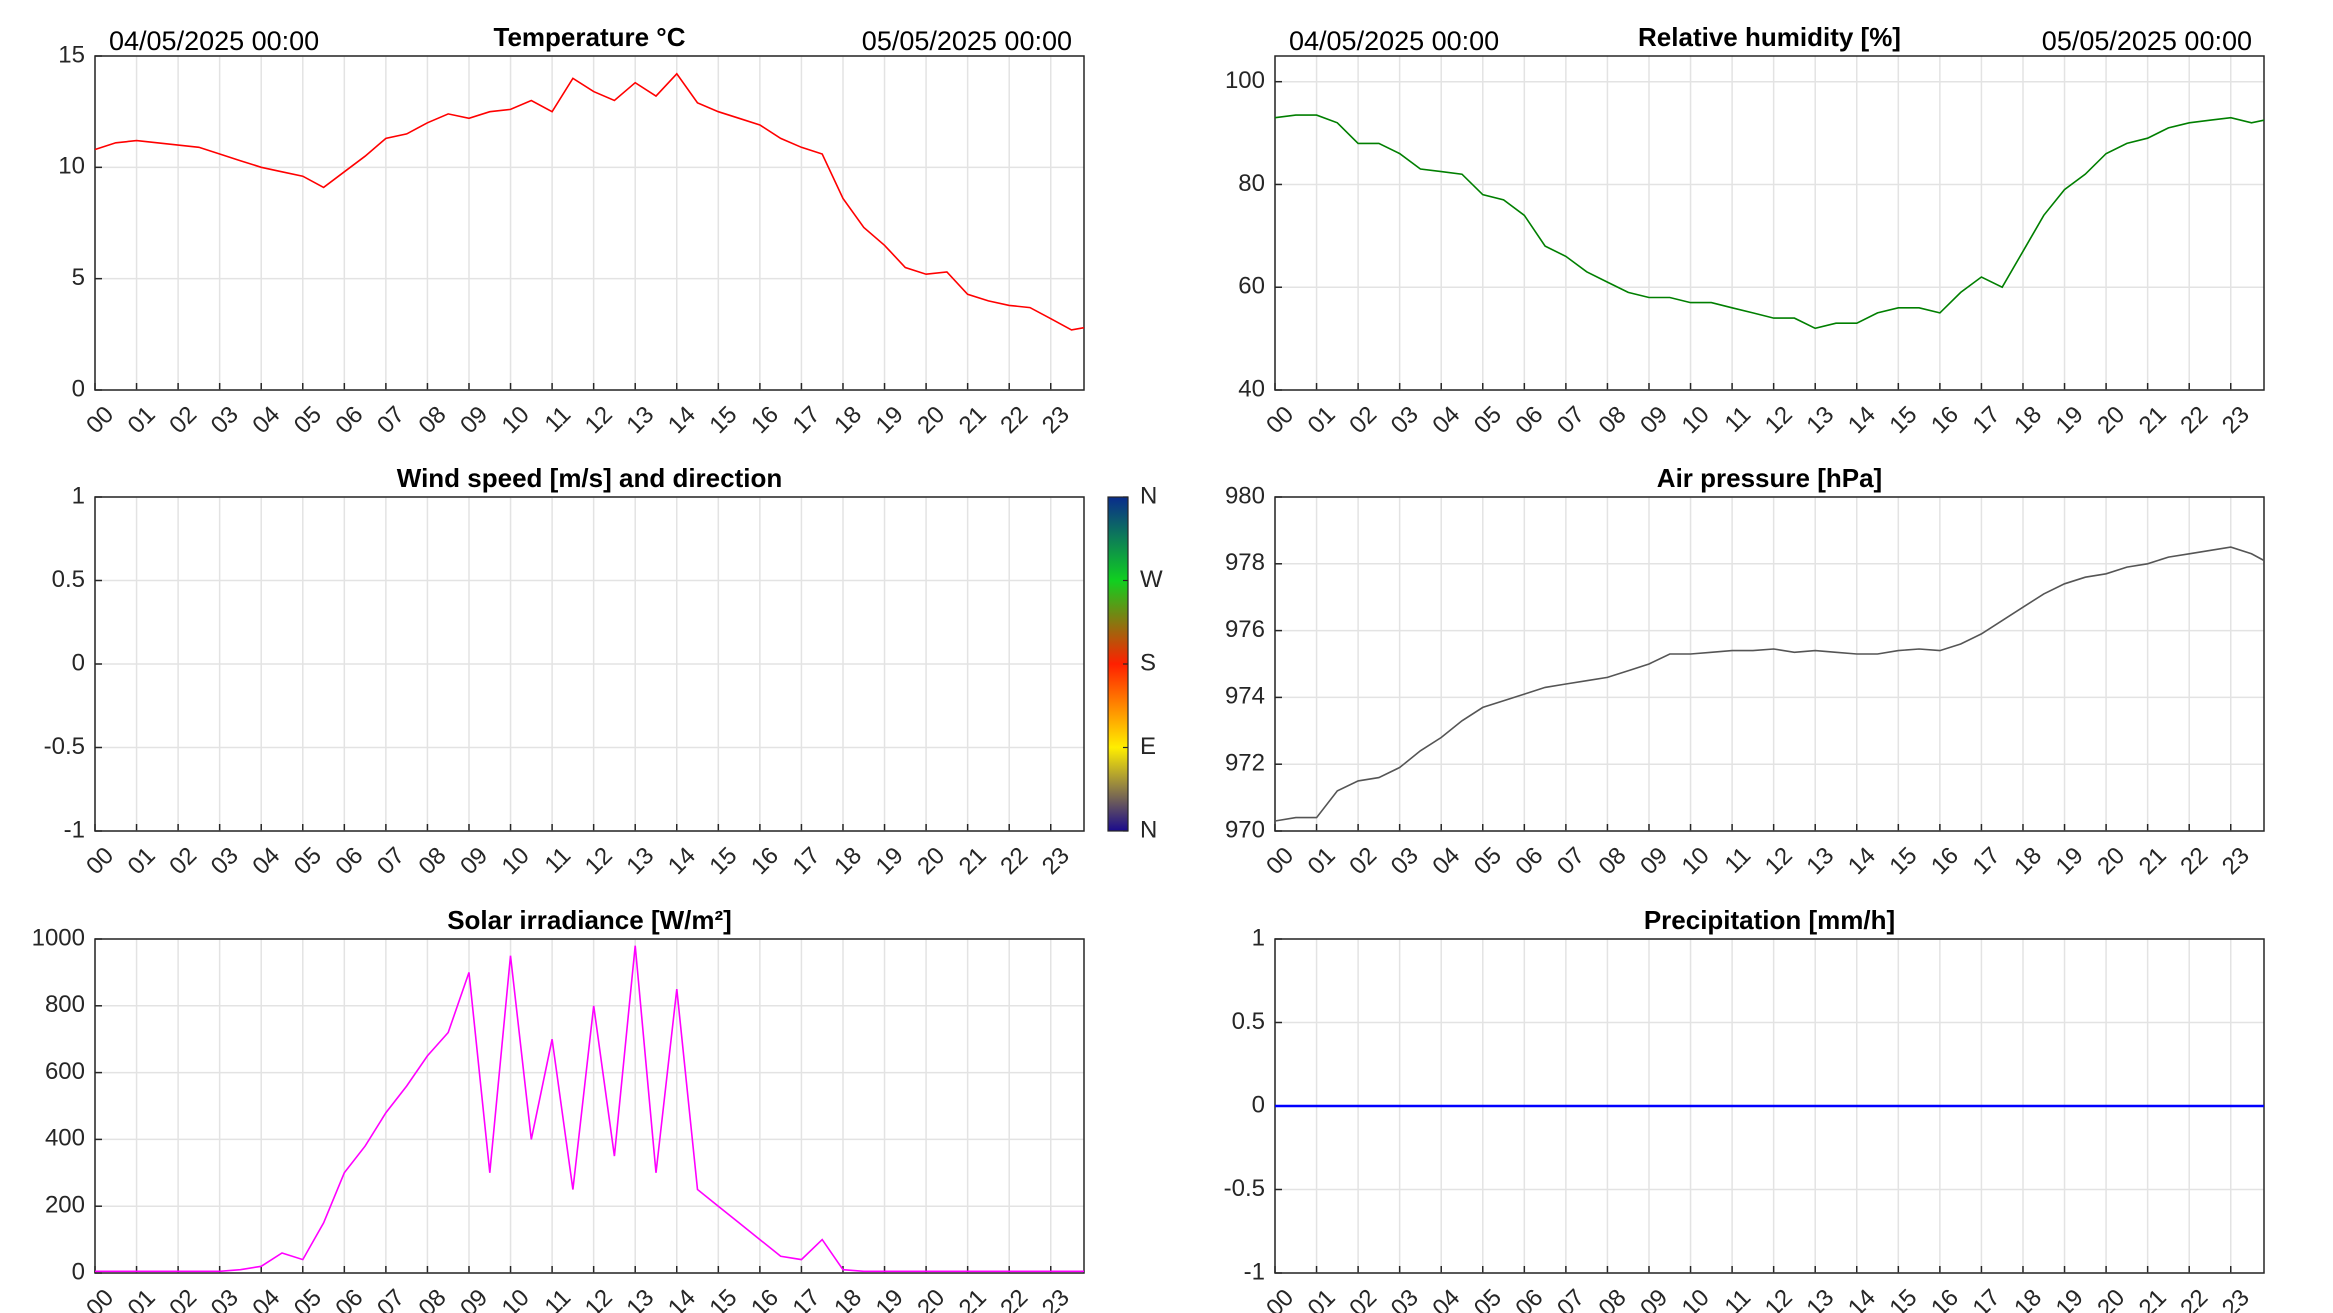  What do you see at coordinates (65, 1004) in the screenshot?
I see `y-tick-label: 800` at bounding box center [65, 1004].